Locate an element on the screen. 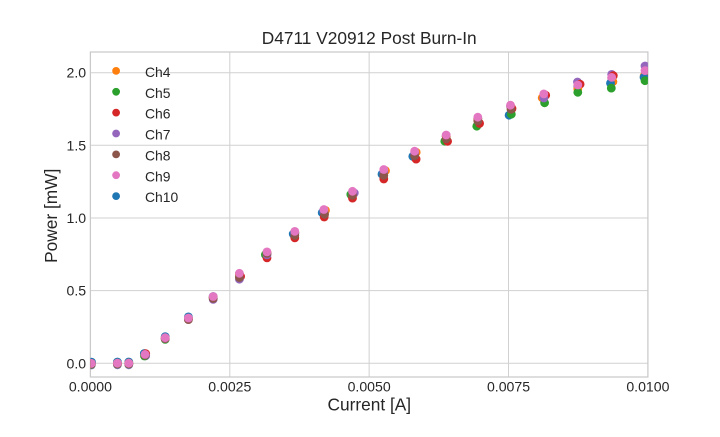  svg-text: 0.0000 is located at coordinates (90, 387).